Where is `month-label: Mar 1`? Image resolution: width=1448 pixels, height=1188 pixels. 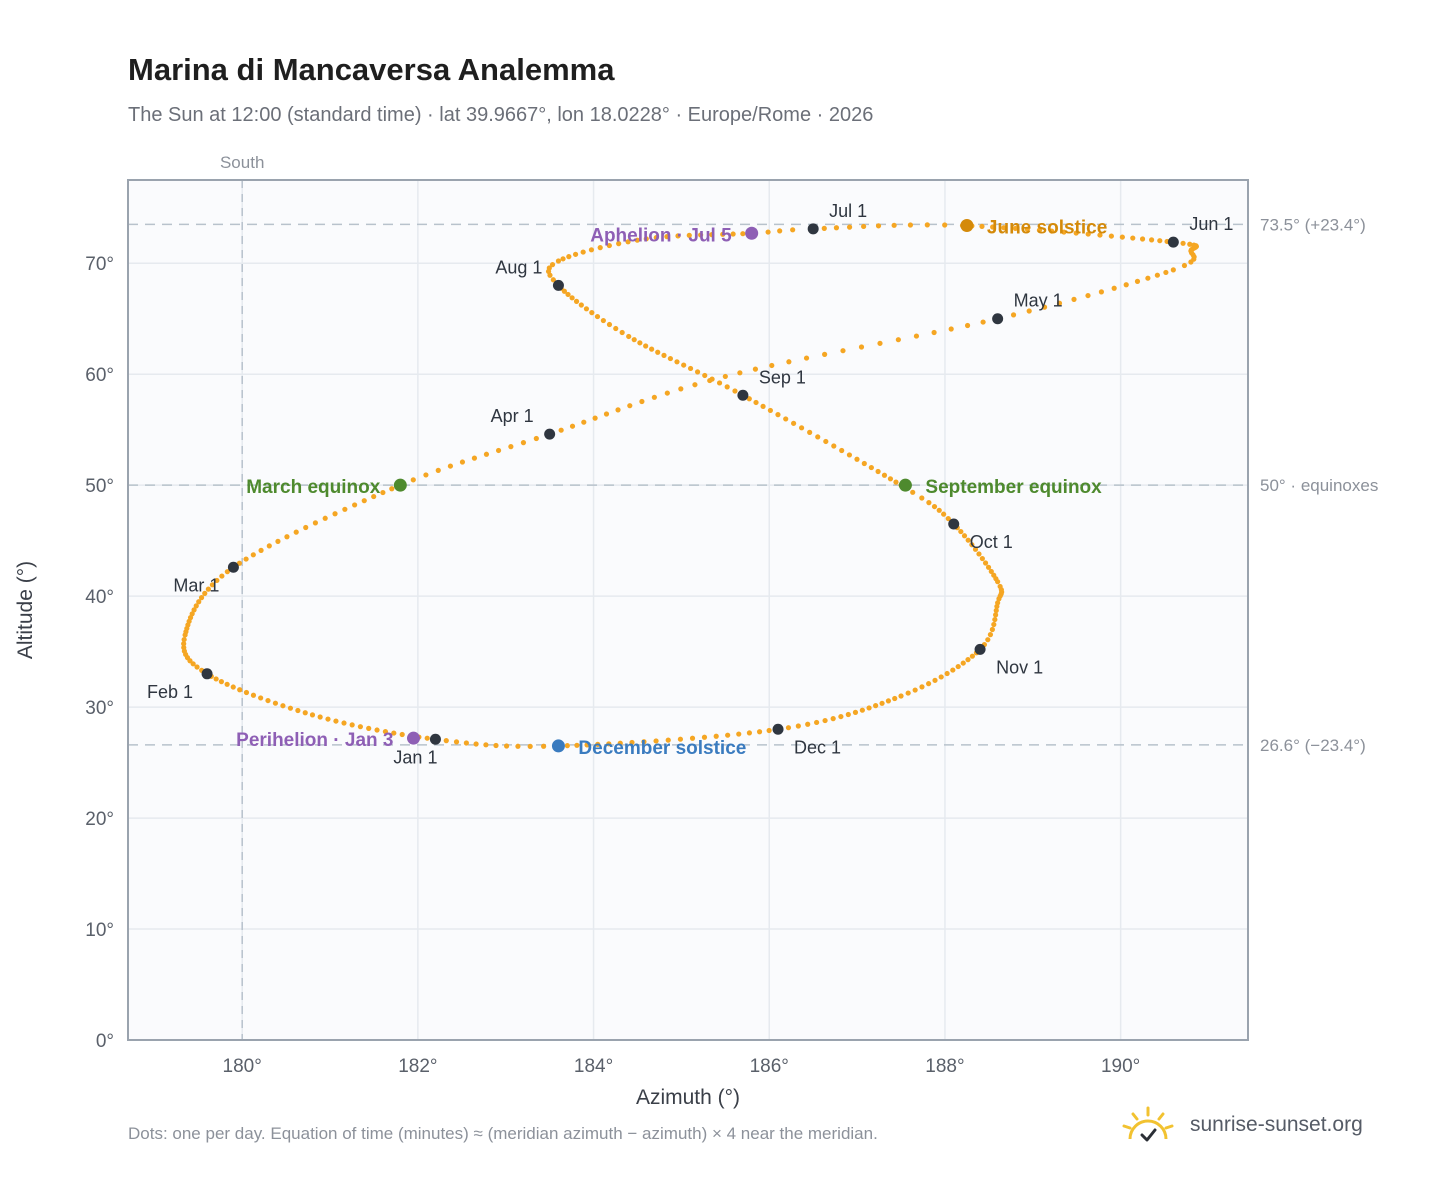
month-label: Mar 1 is located at coordinates (196, 585).